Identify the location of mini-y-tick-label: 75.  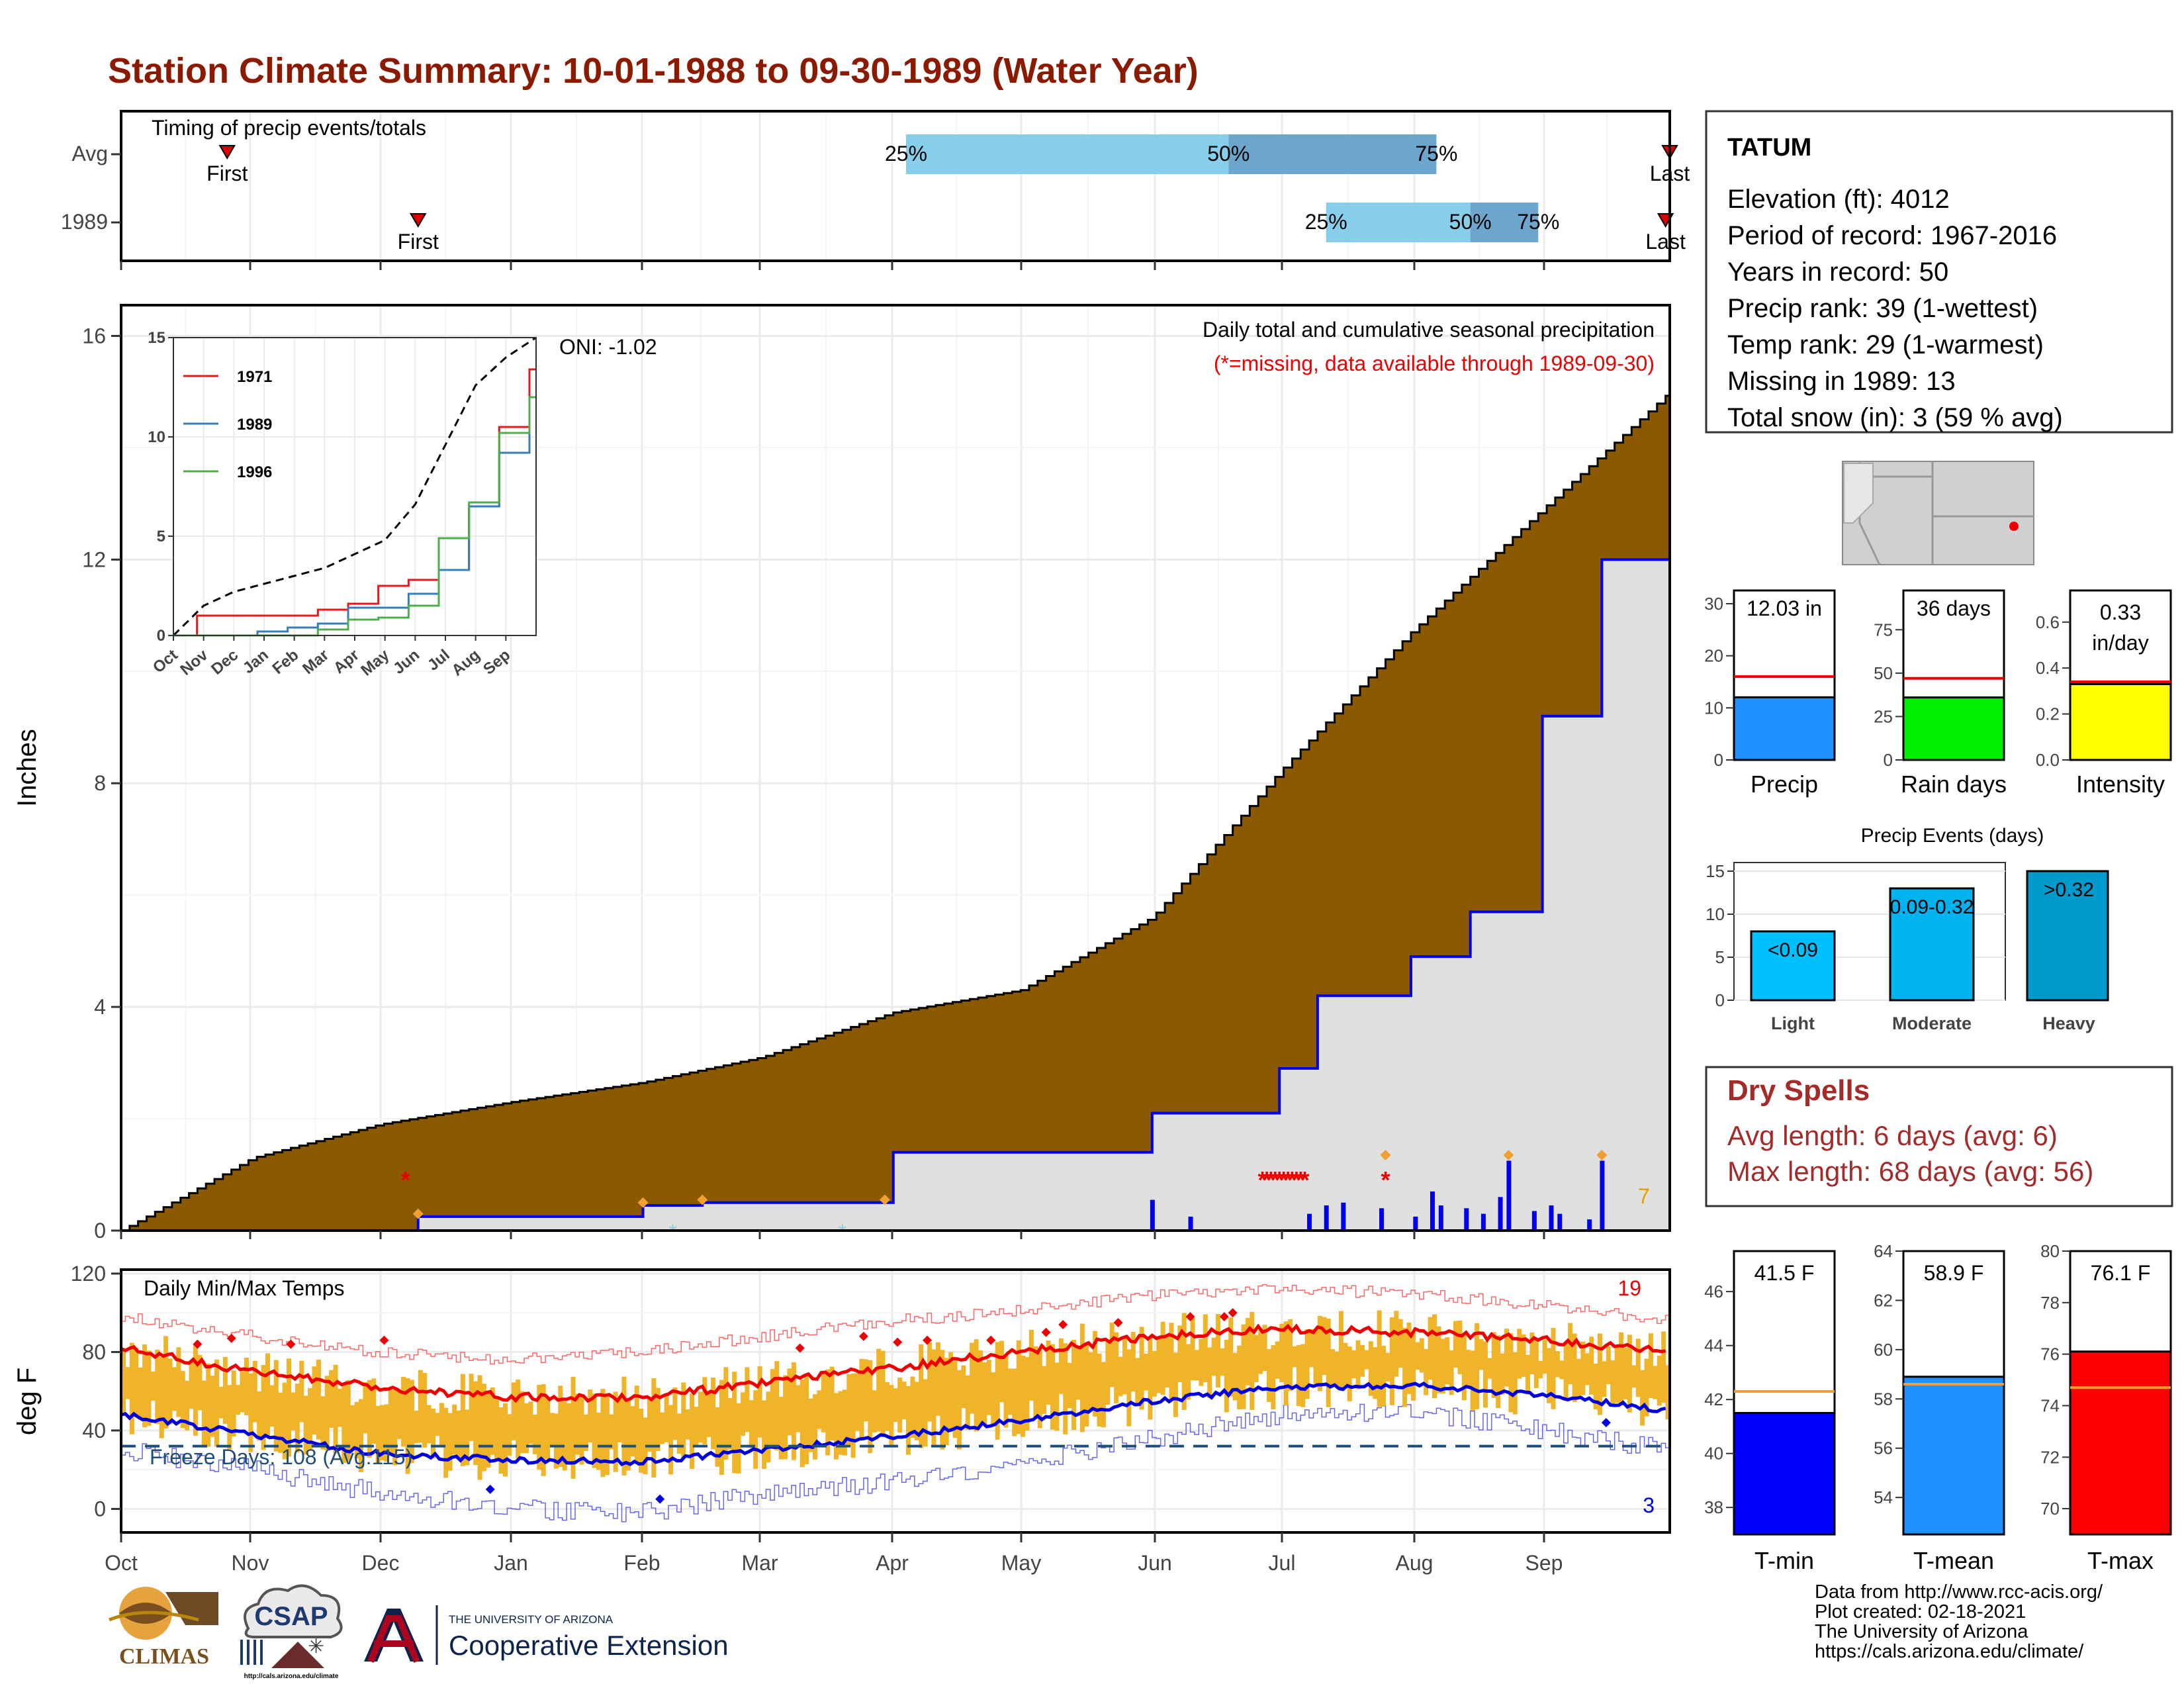
(1883, 629).